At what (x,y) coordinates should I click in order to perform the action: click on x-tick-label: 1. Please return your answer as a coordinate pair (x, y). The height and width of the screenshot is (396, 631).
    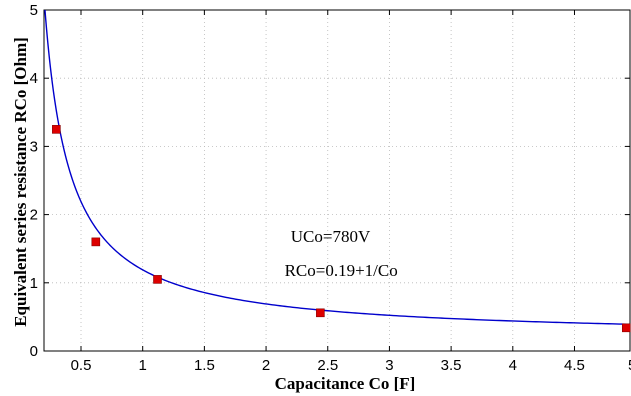
    Looking at the image, I should click on (143, 365).